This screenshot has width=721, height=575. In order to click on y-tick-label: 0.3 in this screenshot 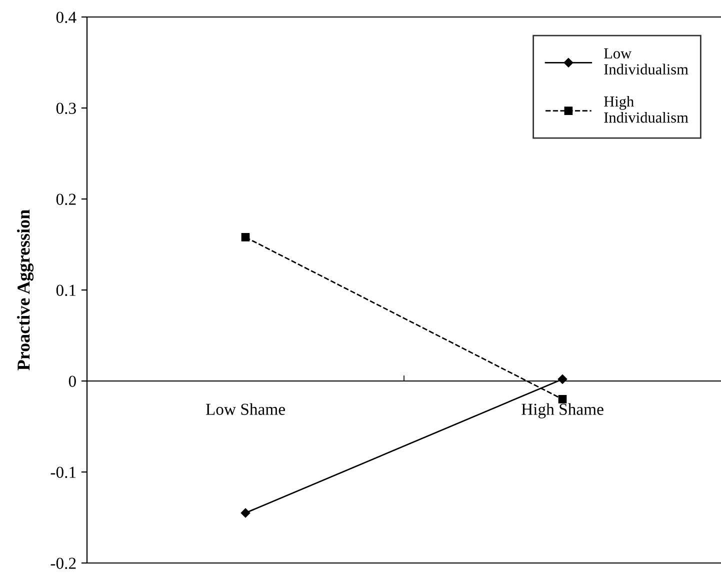, I will do `click(66, 108)`.